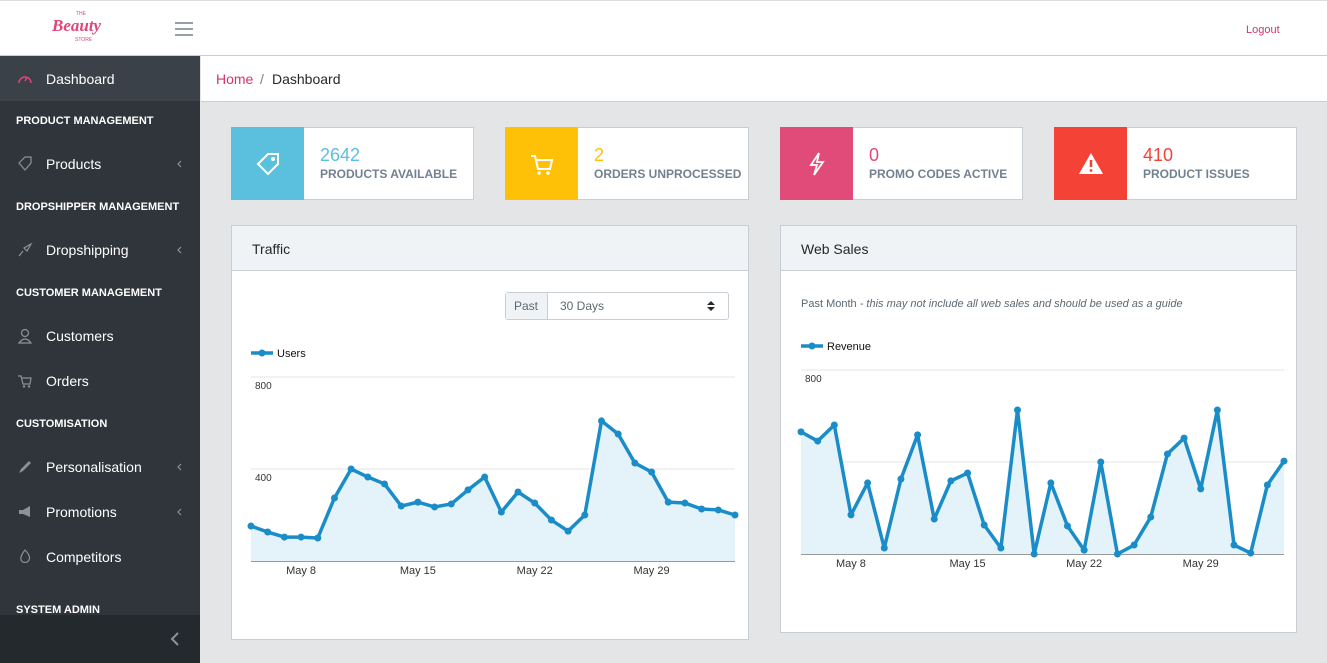 This screenshot has height=663, width=1327. What do you see at coordinates (85, 121) in the screenshot?
I see `nav-heading: PRODUCT MANAGEMENT` at bounding box center [85, 121].